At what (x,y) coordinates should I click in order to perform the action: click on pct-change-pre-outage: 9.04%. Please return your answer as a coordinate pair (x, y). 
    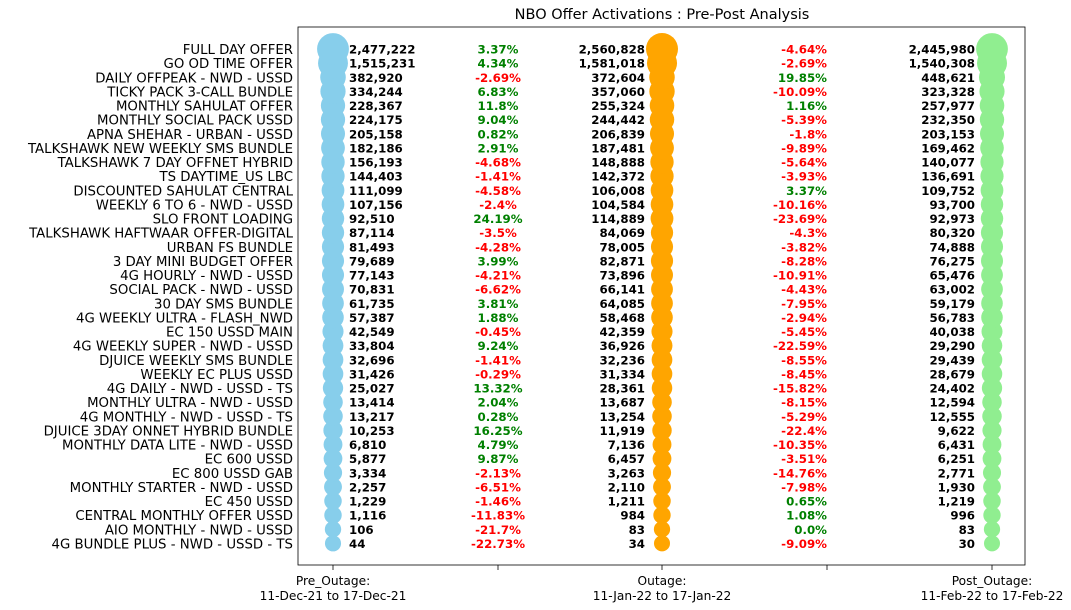
    Looking at the image, I should click on (498, 120).